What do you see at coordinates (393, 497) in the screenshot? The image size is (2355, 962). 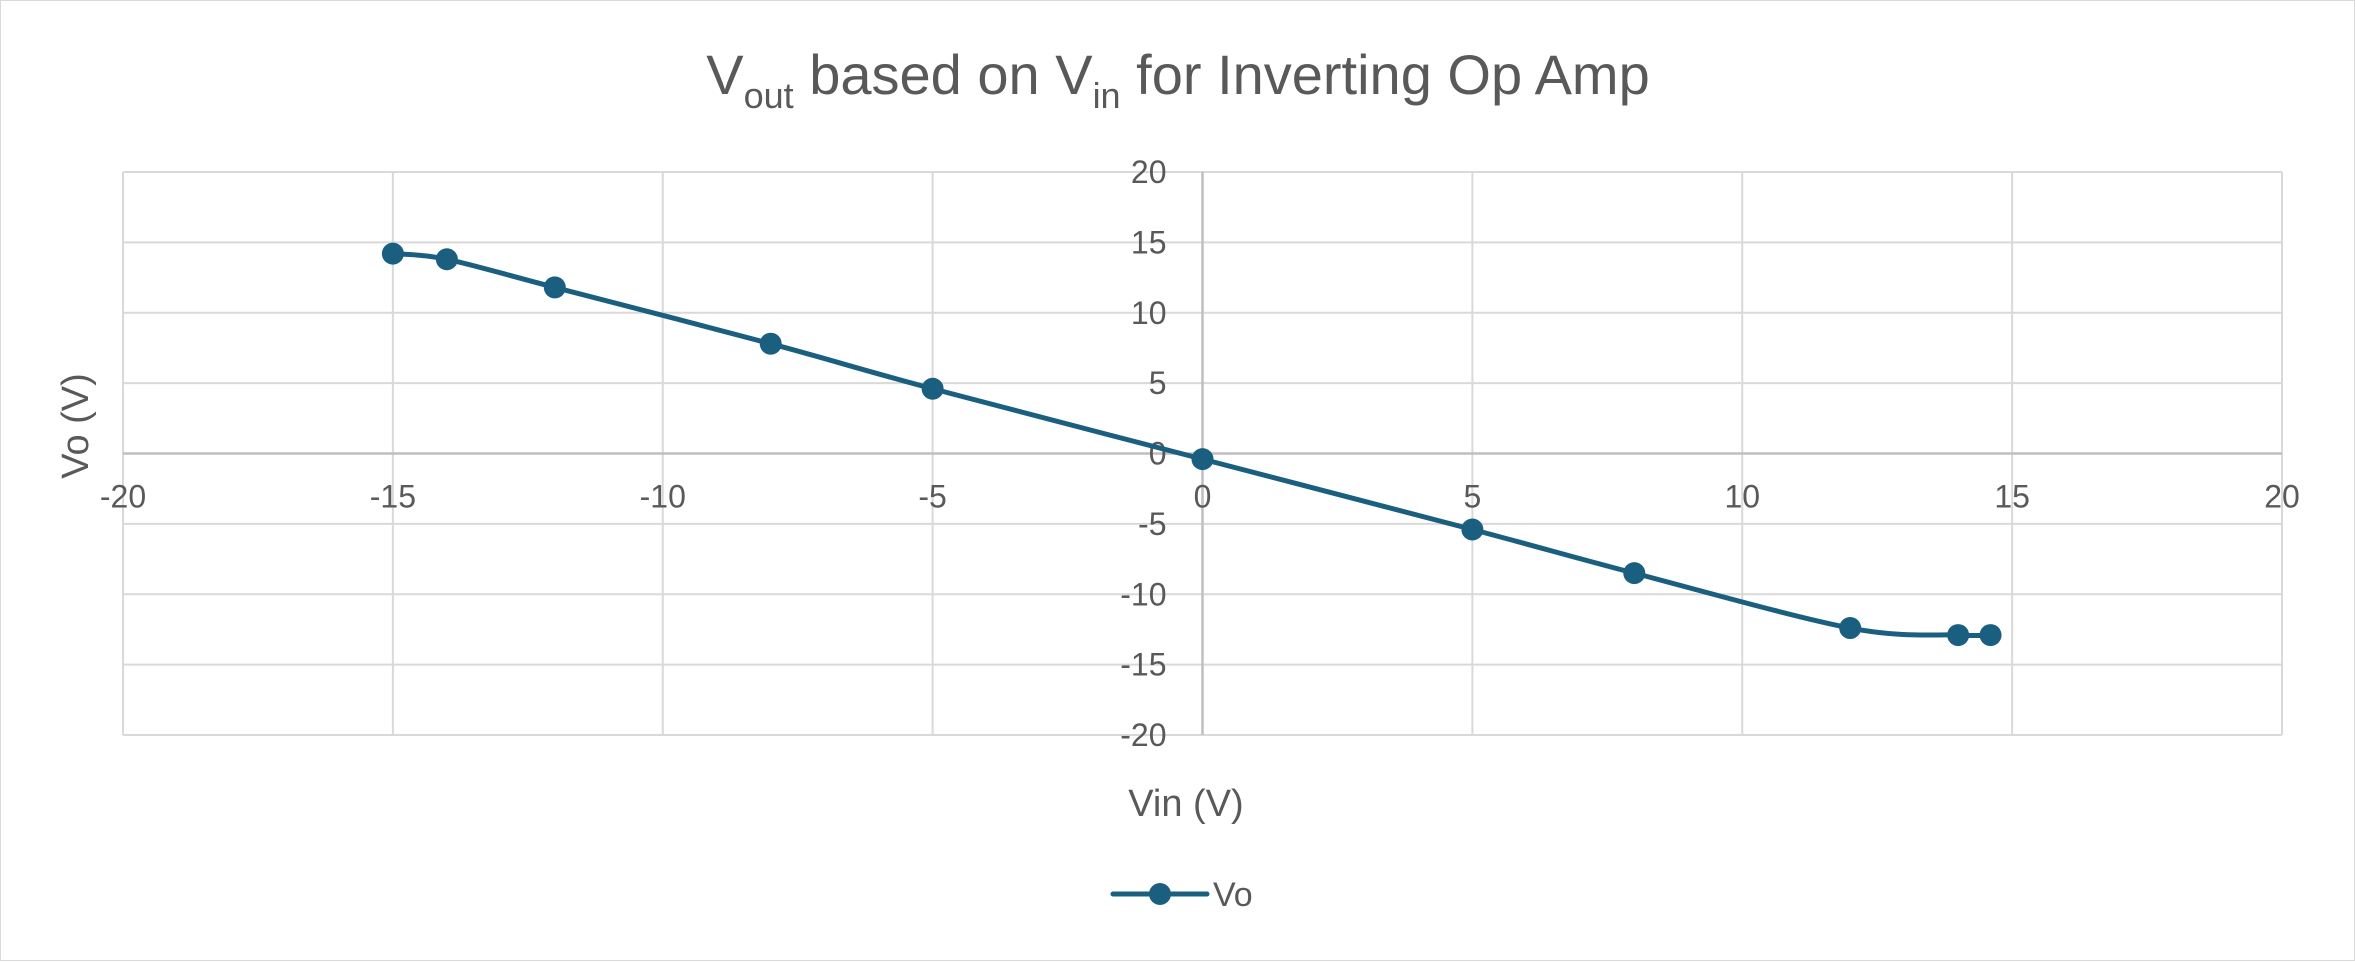 I see `x-tick-label: -15` at bounding box center [393, 497].